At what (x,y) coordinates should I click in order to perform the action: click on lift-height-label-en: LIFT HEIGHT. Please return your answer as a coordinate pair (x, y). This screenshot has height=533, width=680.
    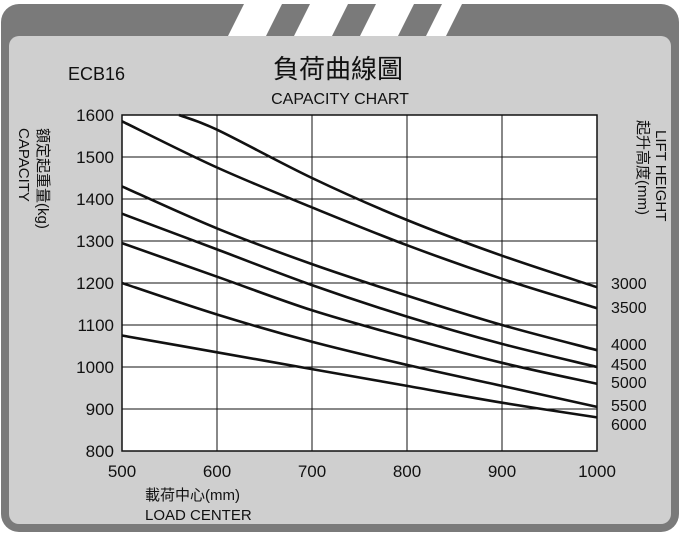
    Looking at the image, I should click on (660, 175).